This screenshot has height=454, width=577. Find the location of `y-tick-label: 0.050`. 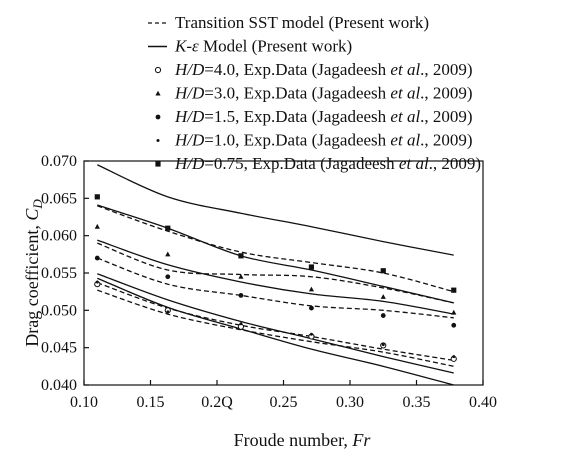

y-tick-label: 0.050 is located at coordinates (59, 310).